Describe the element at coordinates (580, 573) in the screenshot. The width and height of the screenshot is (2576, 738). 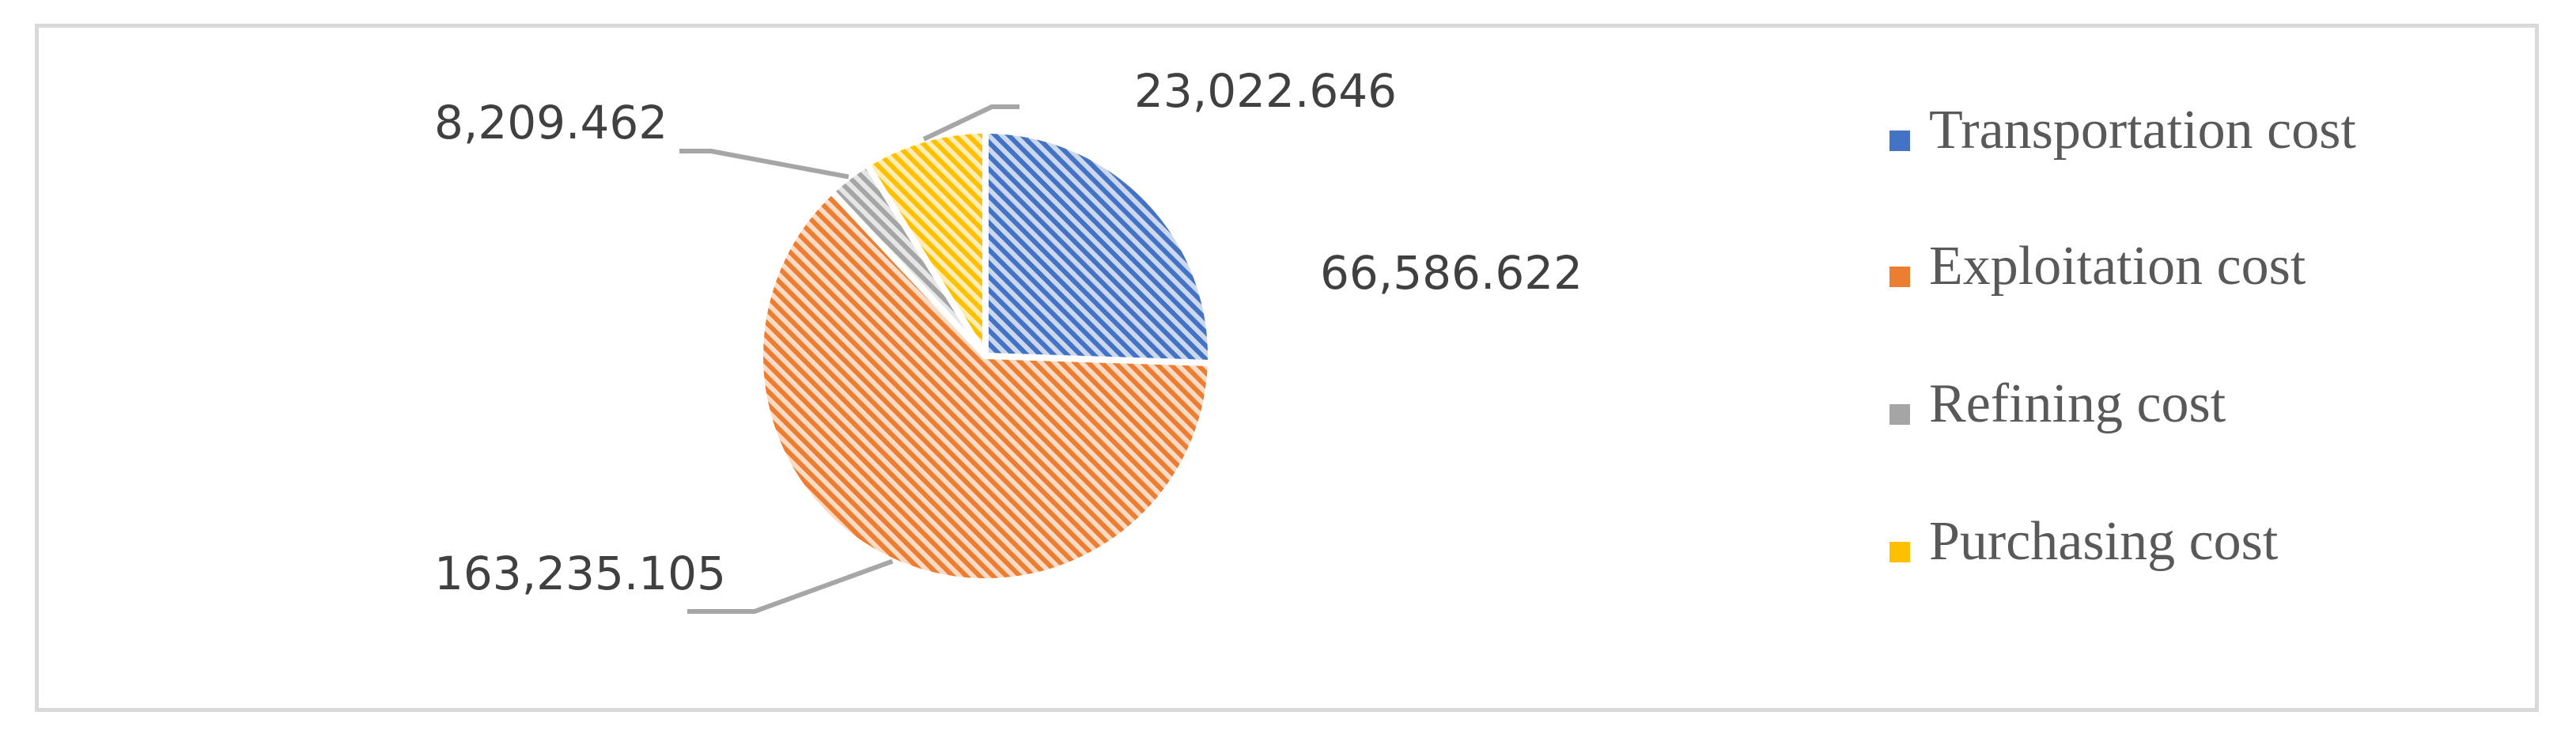
I see `data-label-exploitation-cost: 163,235.105` at that location.